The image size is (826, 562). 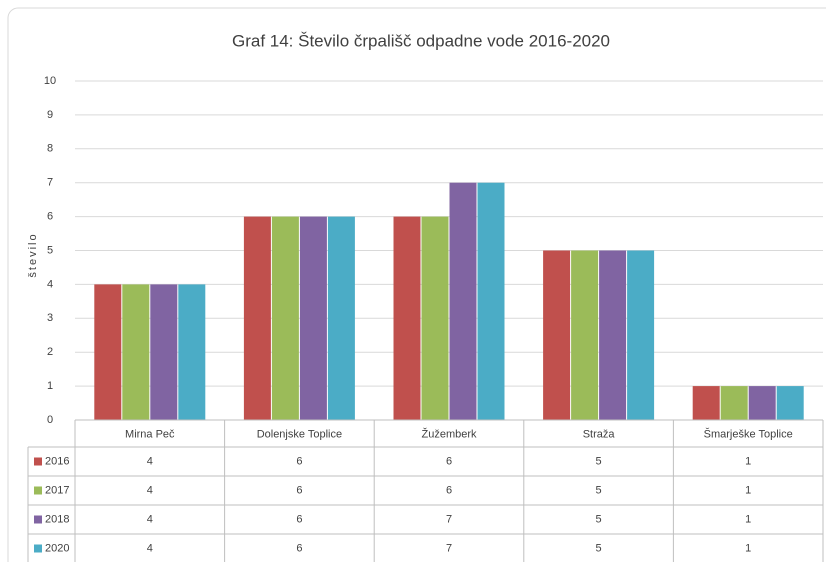 I want to click on legend-label: 2020, so click(x=57, y=548).